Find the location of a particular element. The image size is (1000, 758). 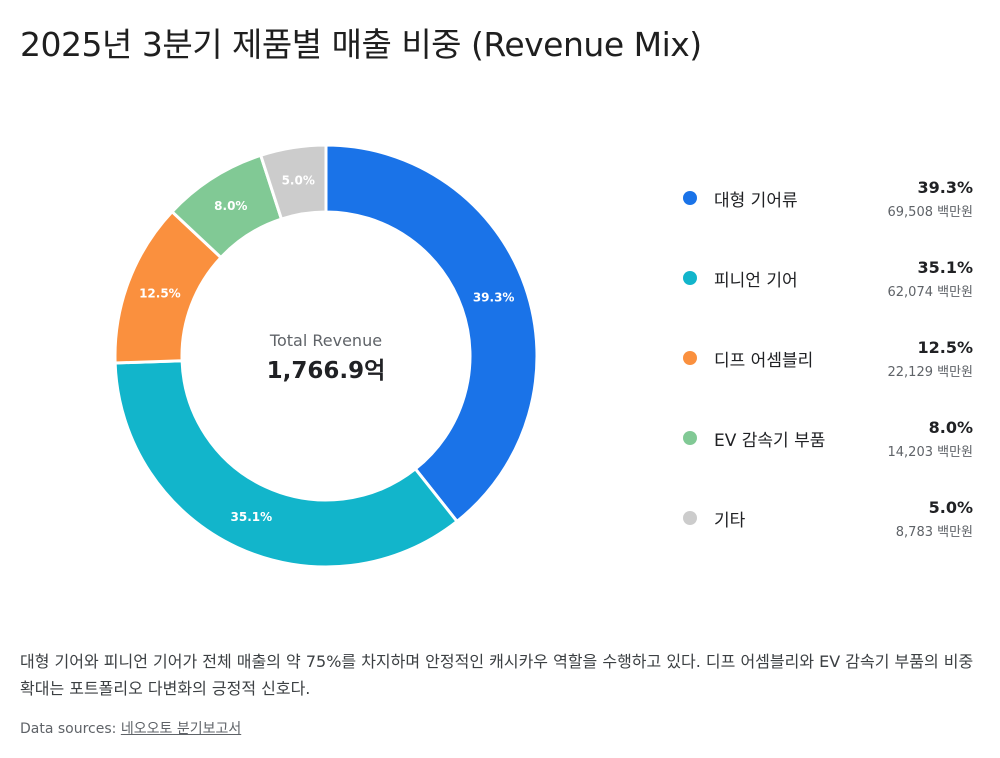

legend-item-4: 기타 5.0% 8,783 백만원 is located at coordinates (825, 534).